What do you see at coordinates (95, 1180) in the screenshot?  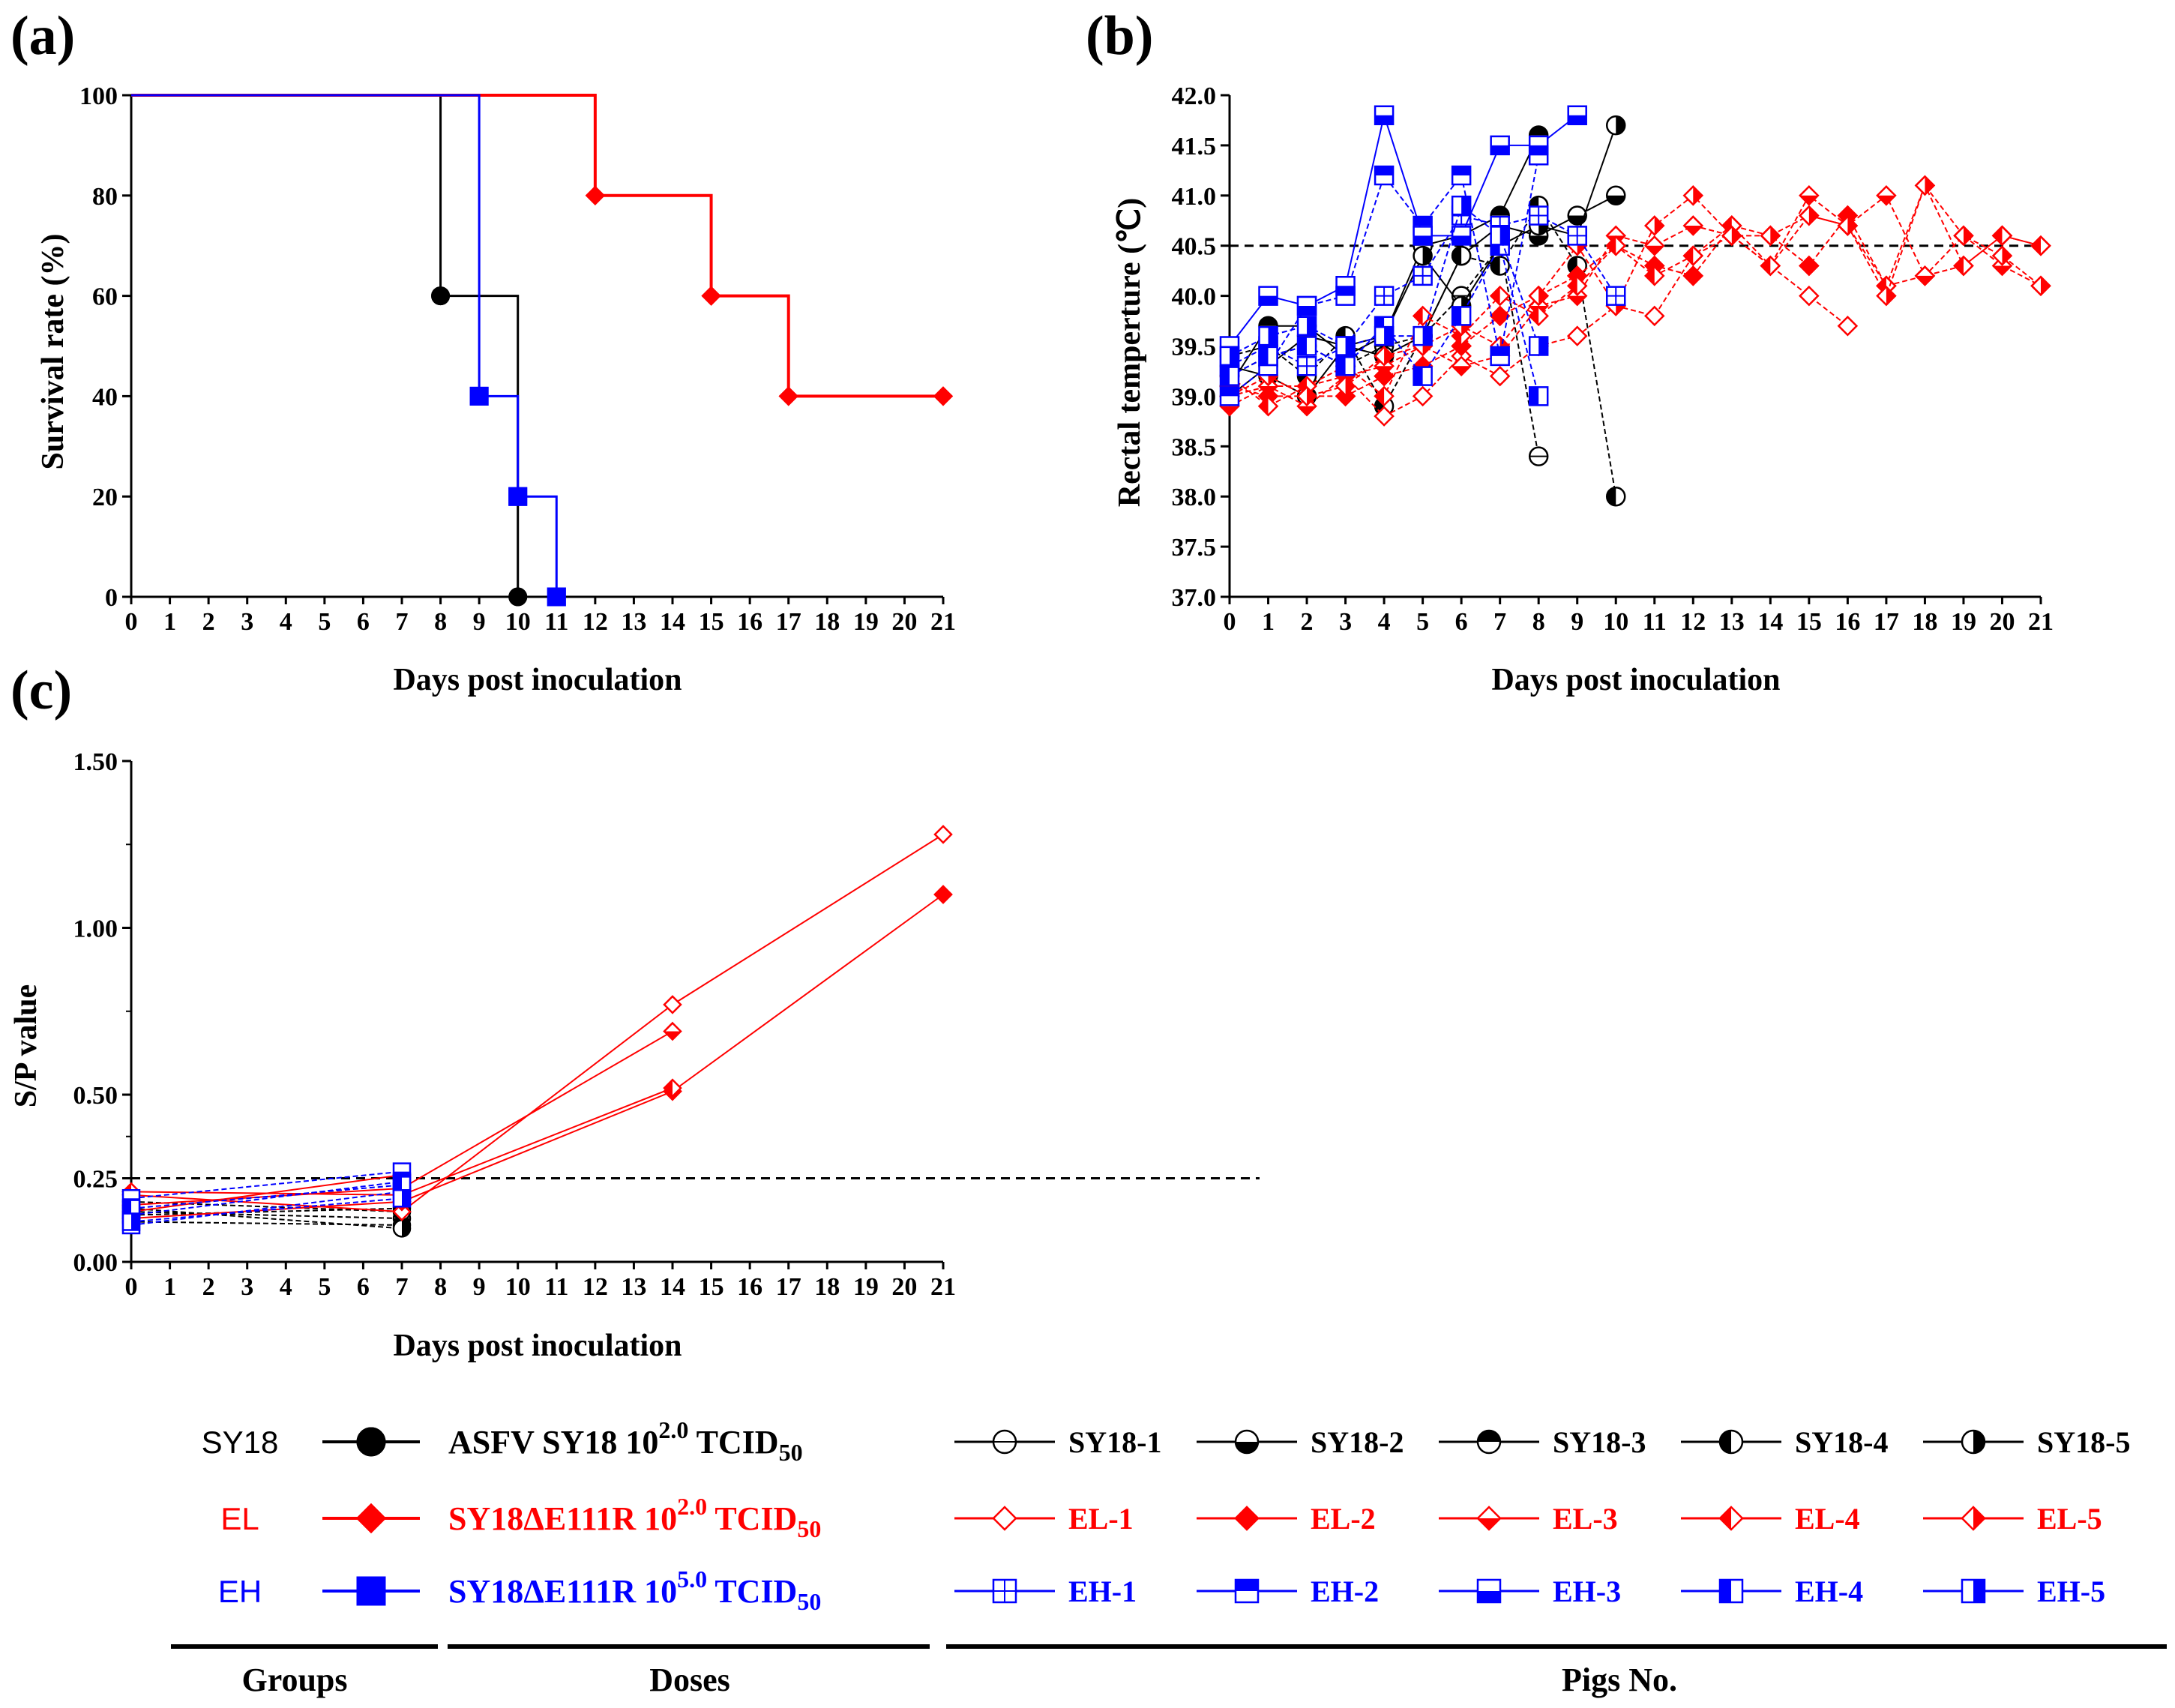 I see `panel-c-y-tick-label: 0.25` at bounding box center [95, 1180].